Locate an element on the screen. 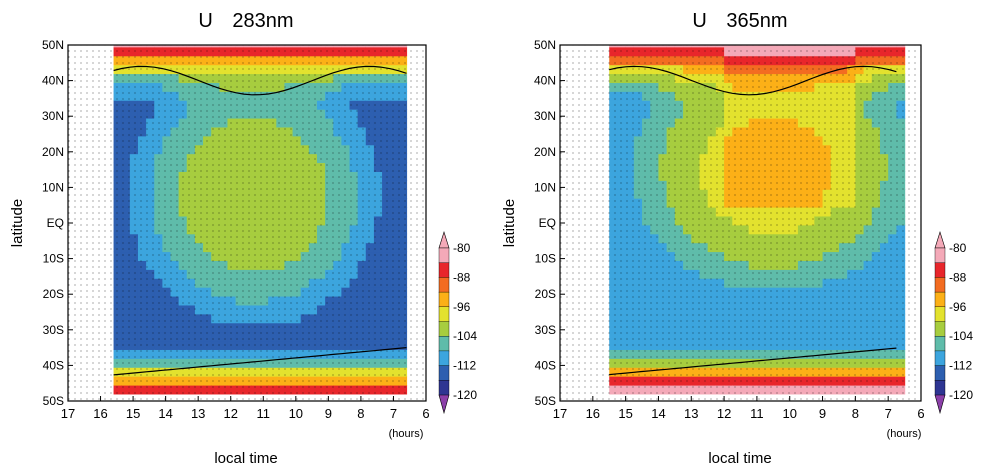 Image resolution: width=986 pixels, height=468 pixels. y-tick-label: EQ is located at coordinates (547, 223).